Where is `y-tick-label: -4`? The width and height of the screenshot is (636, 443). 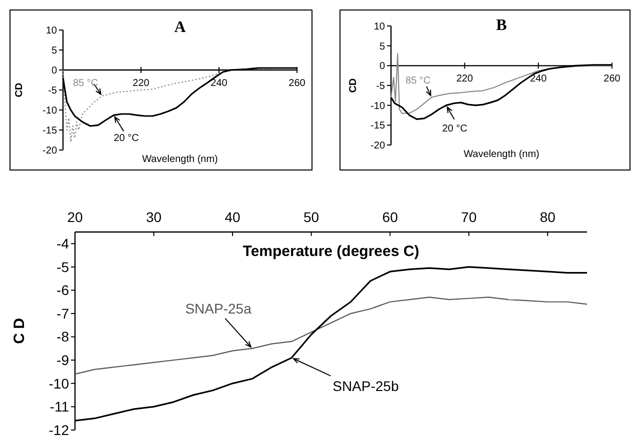 y-tick-label: -4 is located at coordinates (63, 244).